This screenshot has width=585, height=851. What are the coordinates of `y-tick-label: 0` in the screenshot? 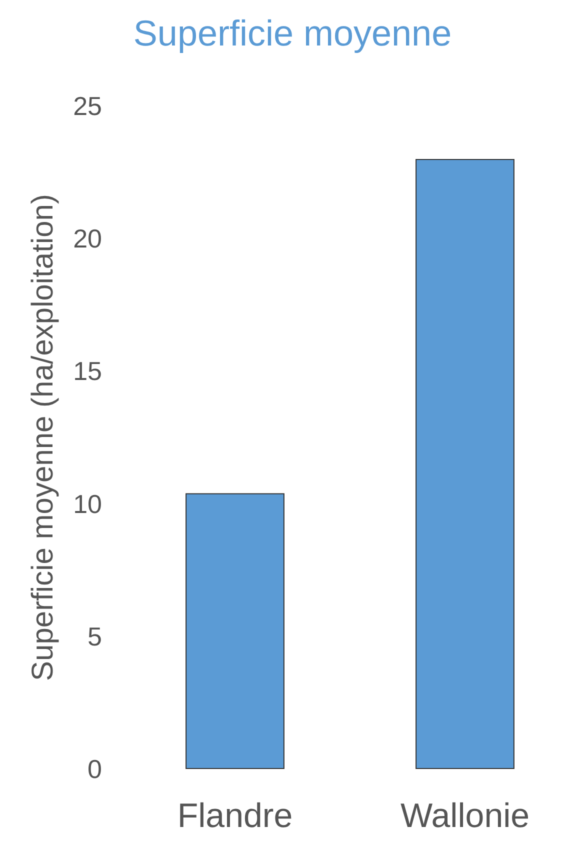 It's located at (95, 769).